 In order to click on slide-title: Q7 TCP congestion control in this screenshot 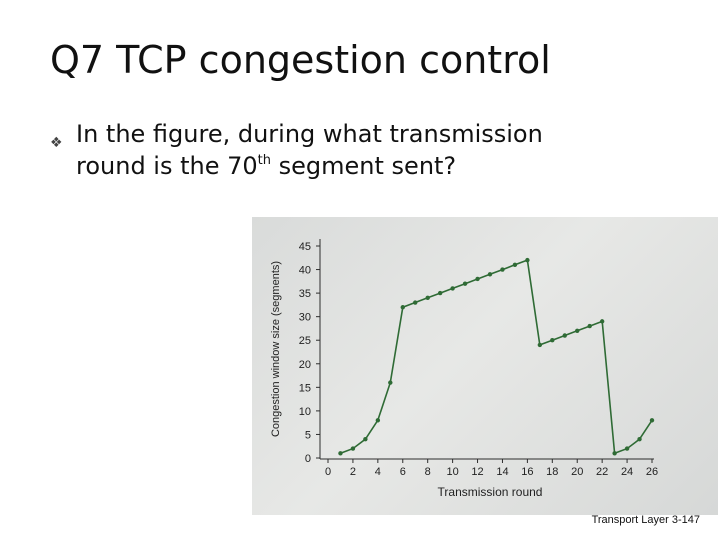, I will do `click(300, 60)`.